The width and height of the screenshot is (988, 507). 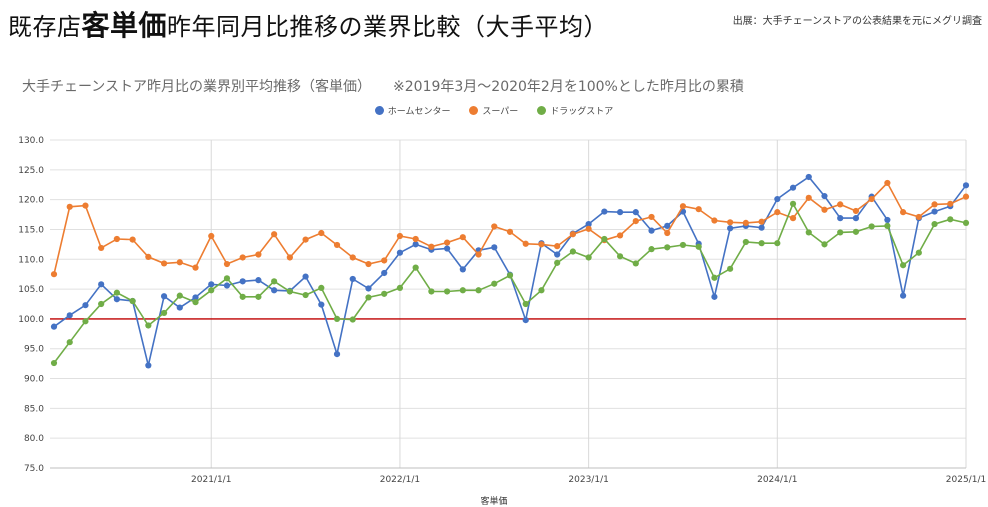 What do you see at coordinates (31, 290) in the screenshot?
I see `y-tick-label: 105.0` at bounding box center [31, 290].